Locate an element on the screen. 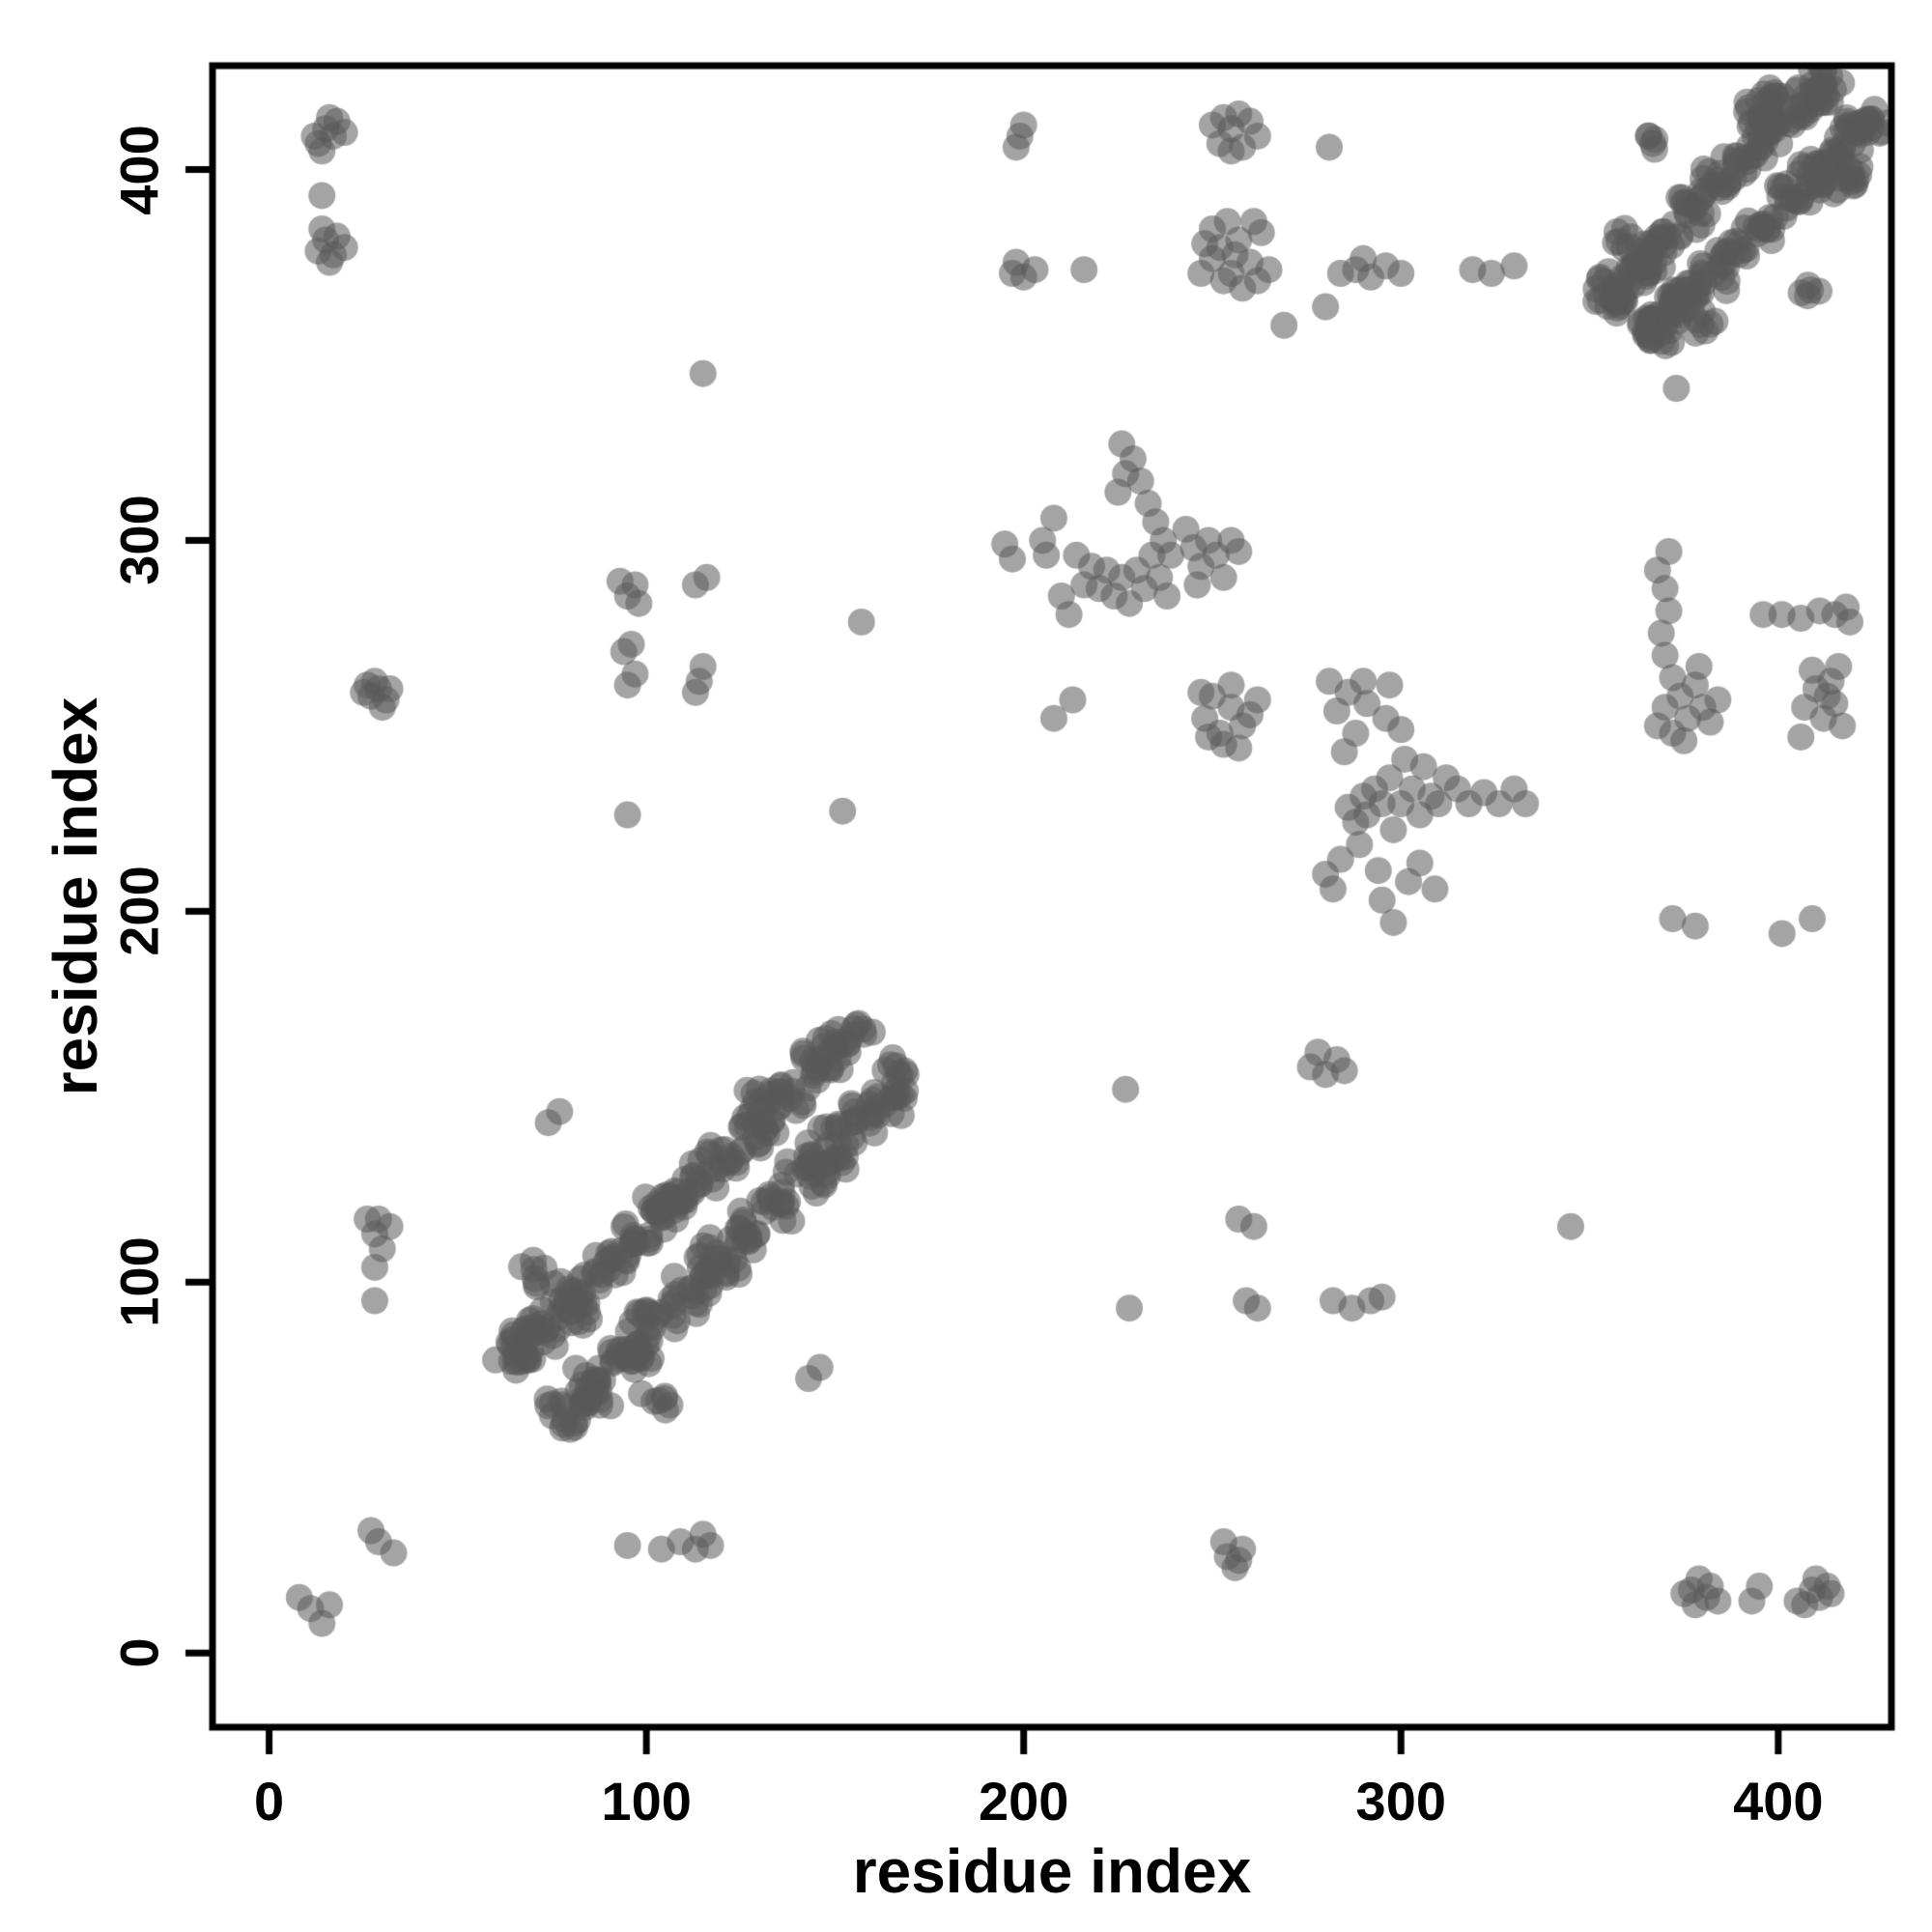 This screenshot has width=1932, height=1932. x-tick-label-200: 200 is located at coordinates (1024, 1801).